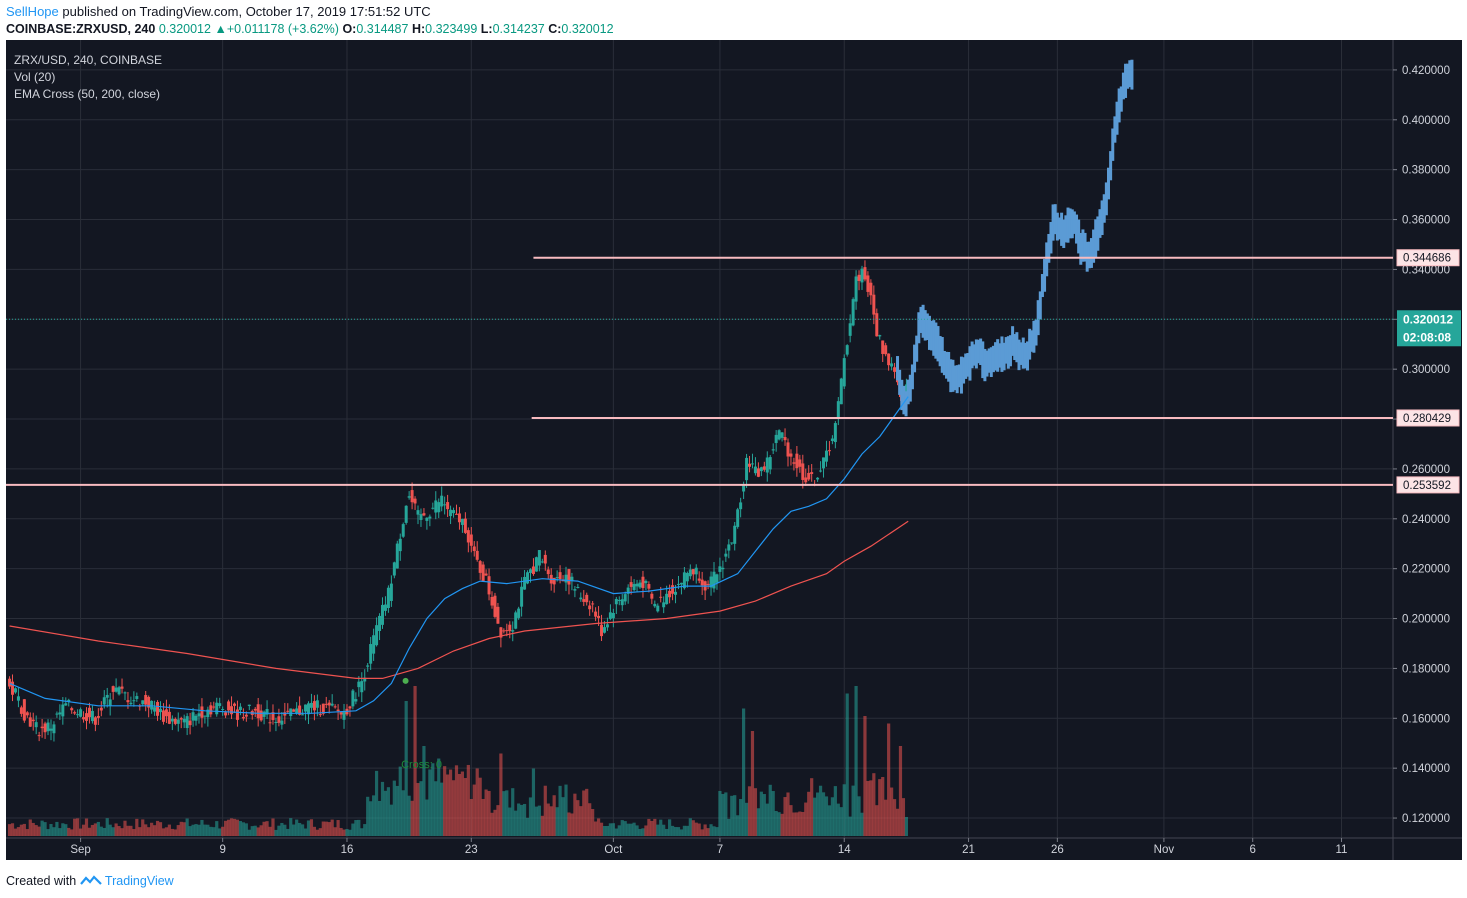 Image resolution: width=1467 pixels, height=898 pixels. I want to click on ema-200-line, so click(459, 600).